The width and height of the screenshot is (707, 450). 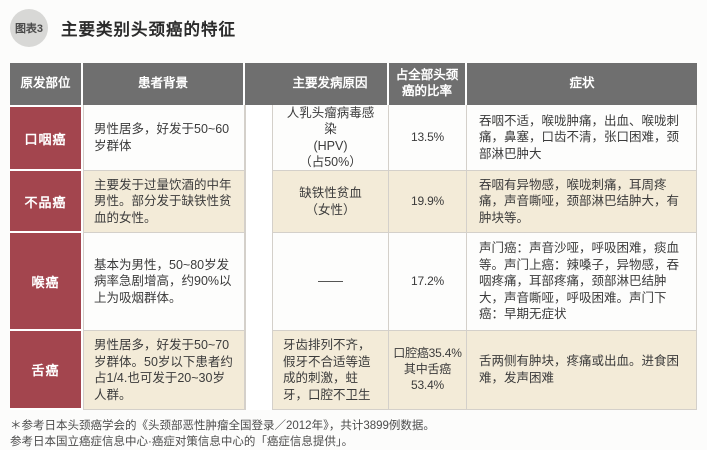 What do you see at coordinates (582, 84) in the screenshot?
I see `col-header-symptoms: 症状` at bounding box center [582, 84].